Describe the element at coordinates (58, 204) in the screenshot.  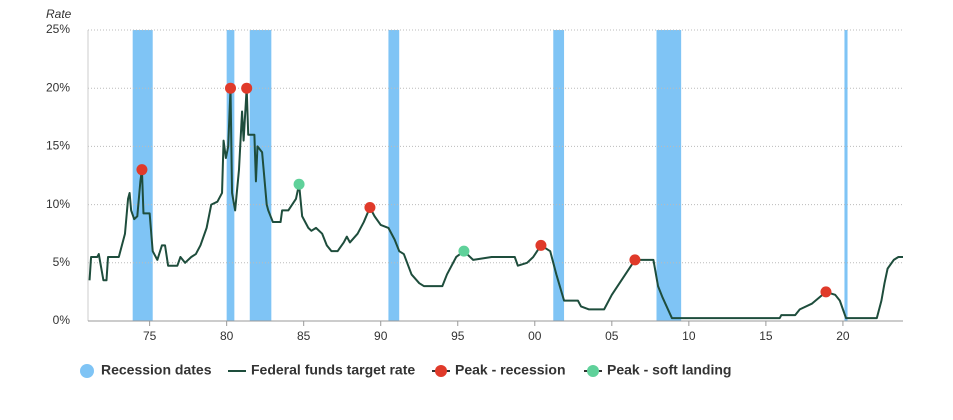
I see `y-tick-label: 10%` at that location.